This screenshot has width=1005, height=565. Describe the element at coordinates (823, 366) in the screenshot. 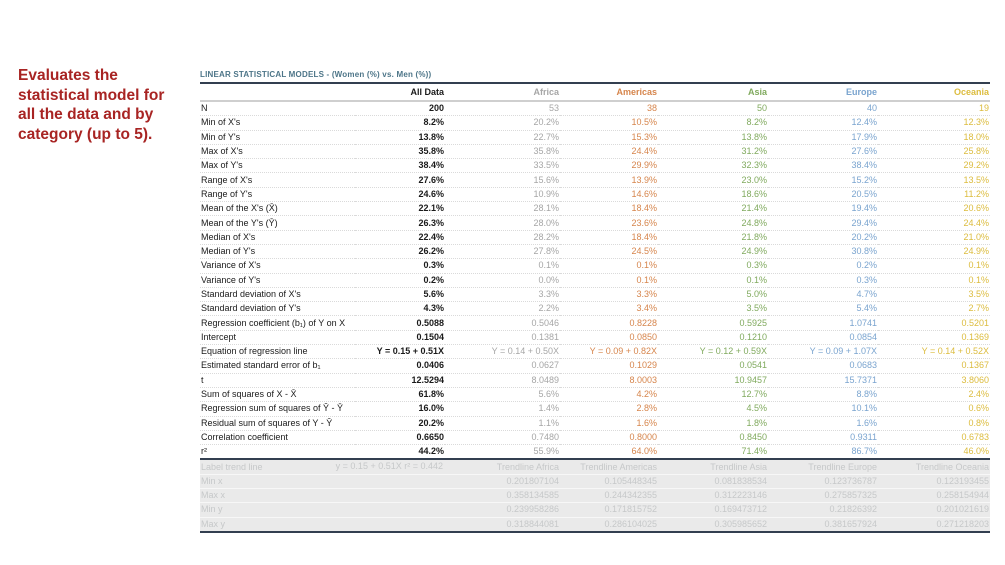

I see `table-cell: 0.0683` at that location.